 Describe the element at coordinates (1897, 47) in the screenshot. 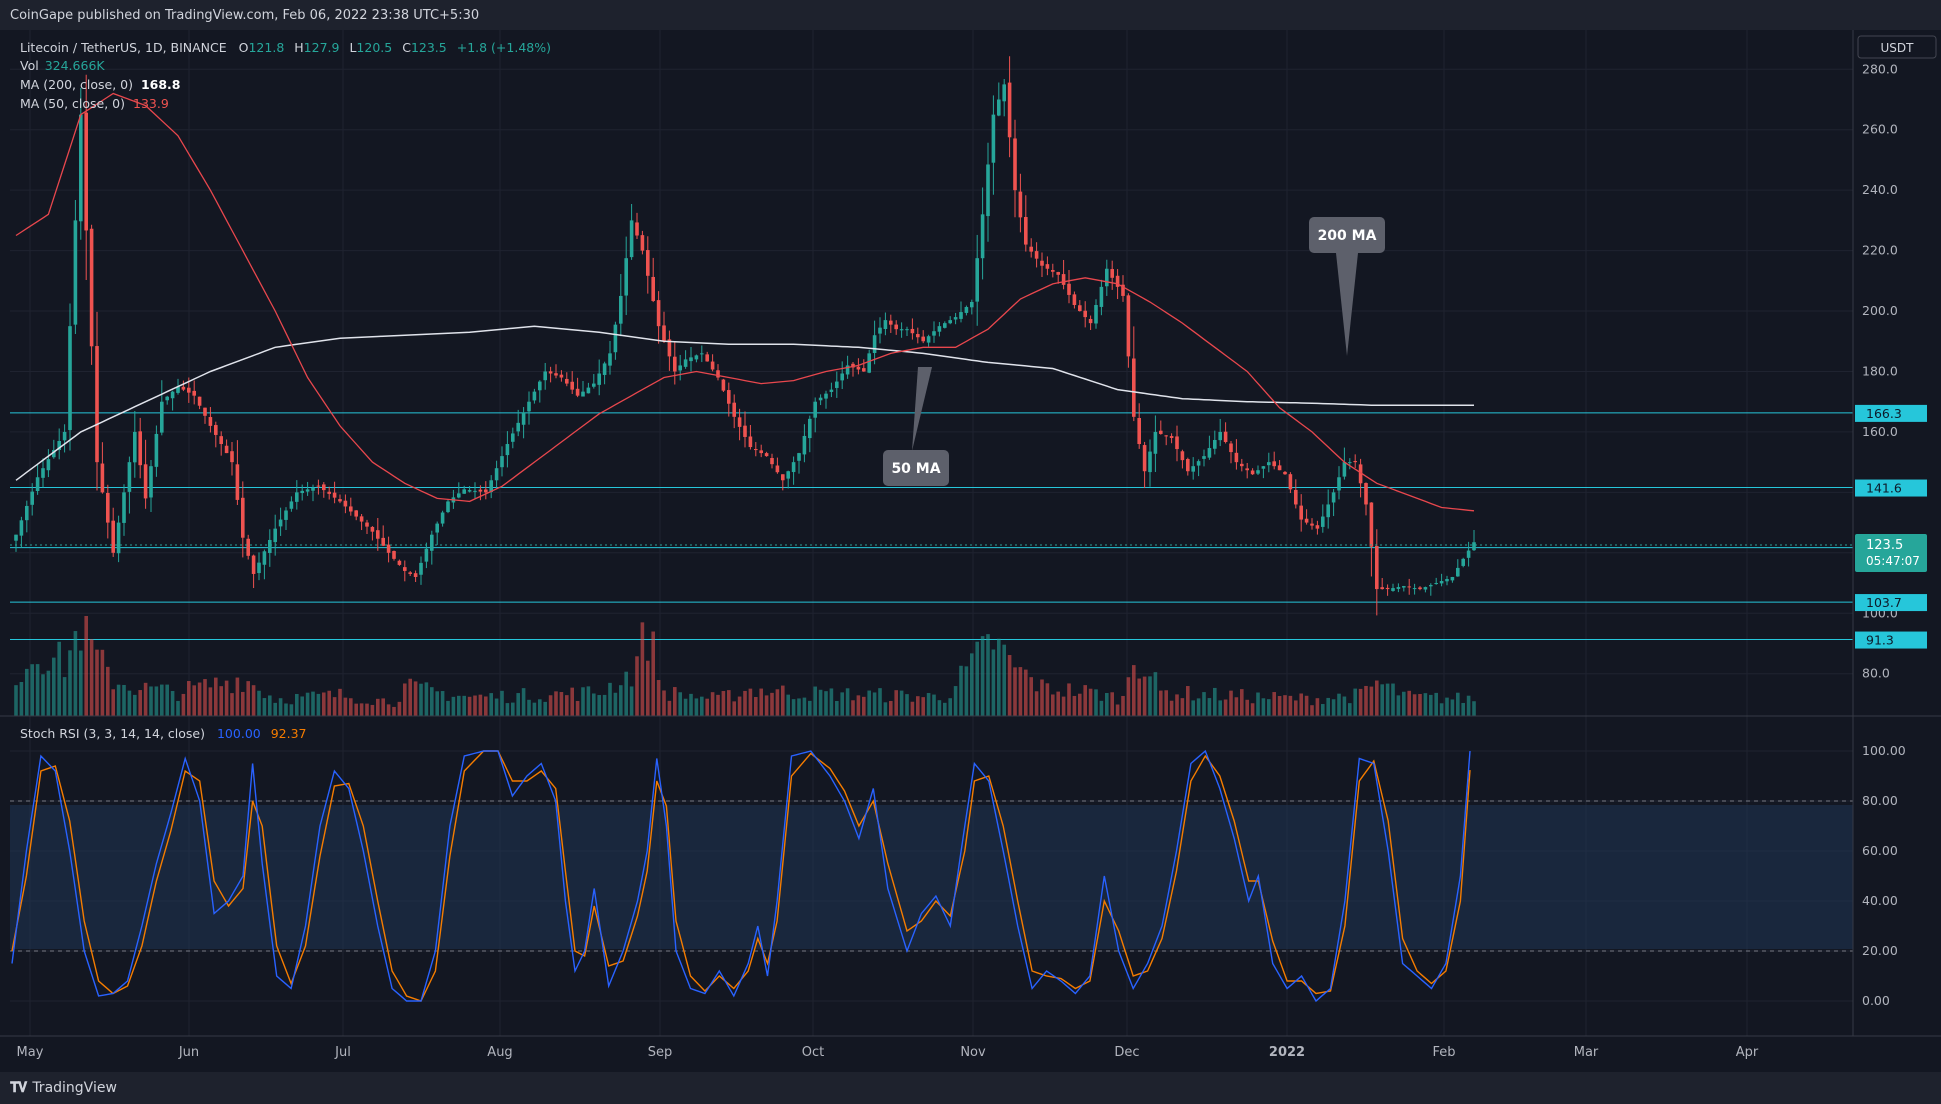

I see `currency-button` at that location.